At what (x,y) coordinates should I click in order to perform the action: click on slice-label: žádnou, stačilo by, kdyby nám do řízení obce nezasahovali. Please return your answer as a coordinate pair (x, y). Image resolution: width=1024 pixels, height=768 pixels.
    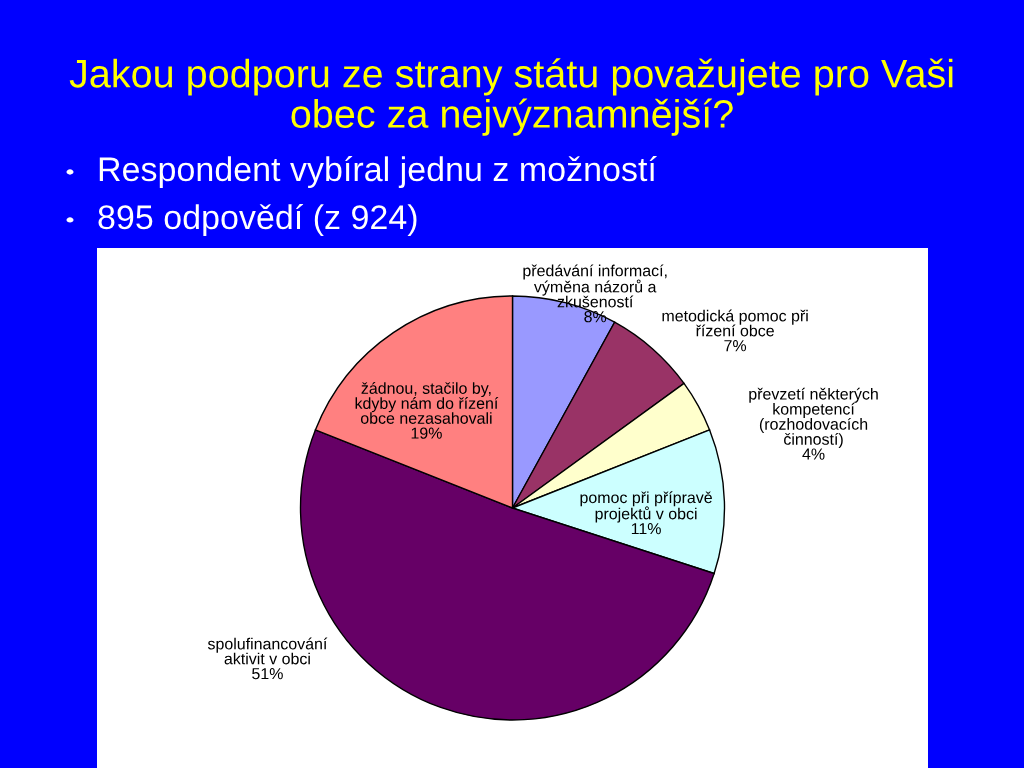
    Looking at the image, I should click on (427, 403).